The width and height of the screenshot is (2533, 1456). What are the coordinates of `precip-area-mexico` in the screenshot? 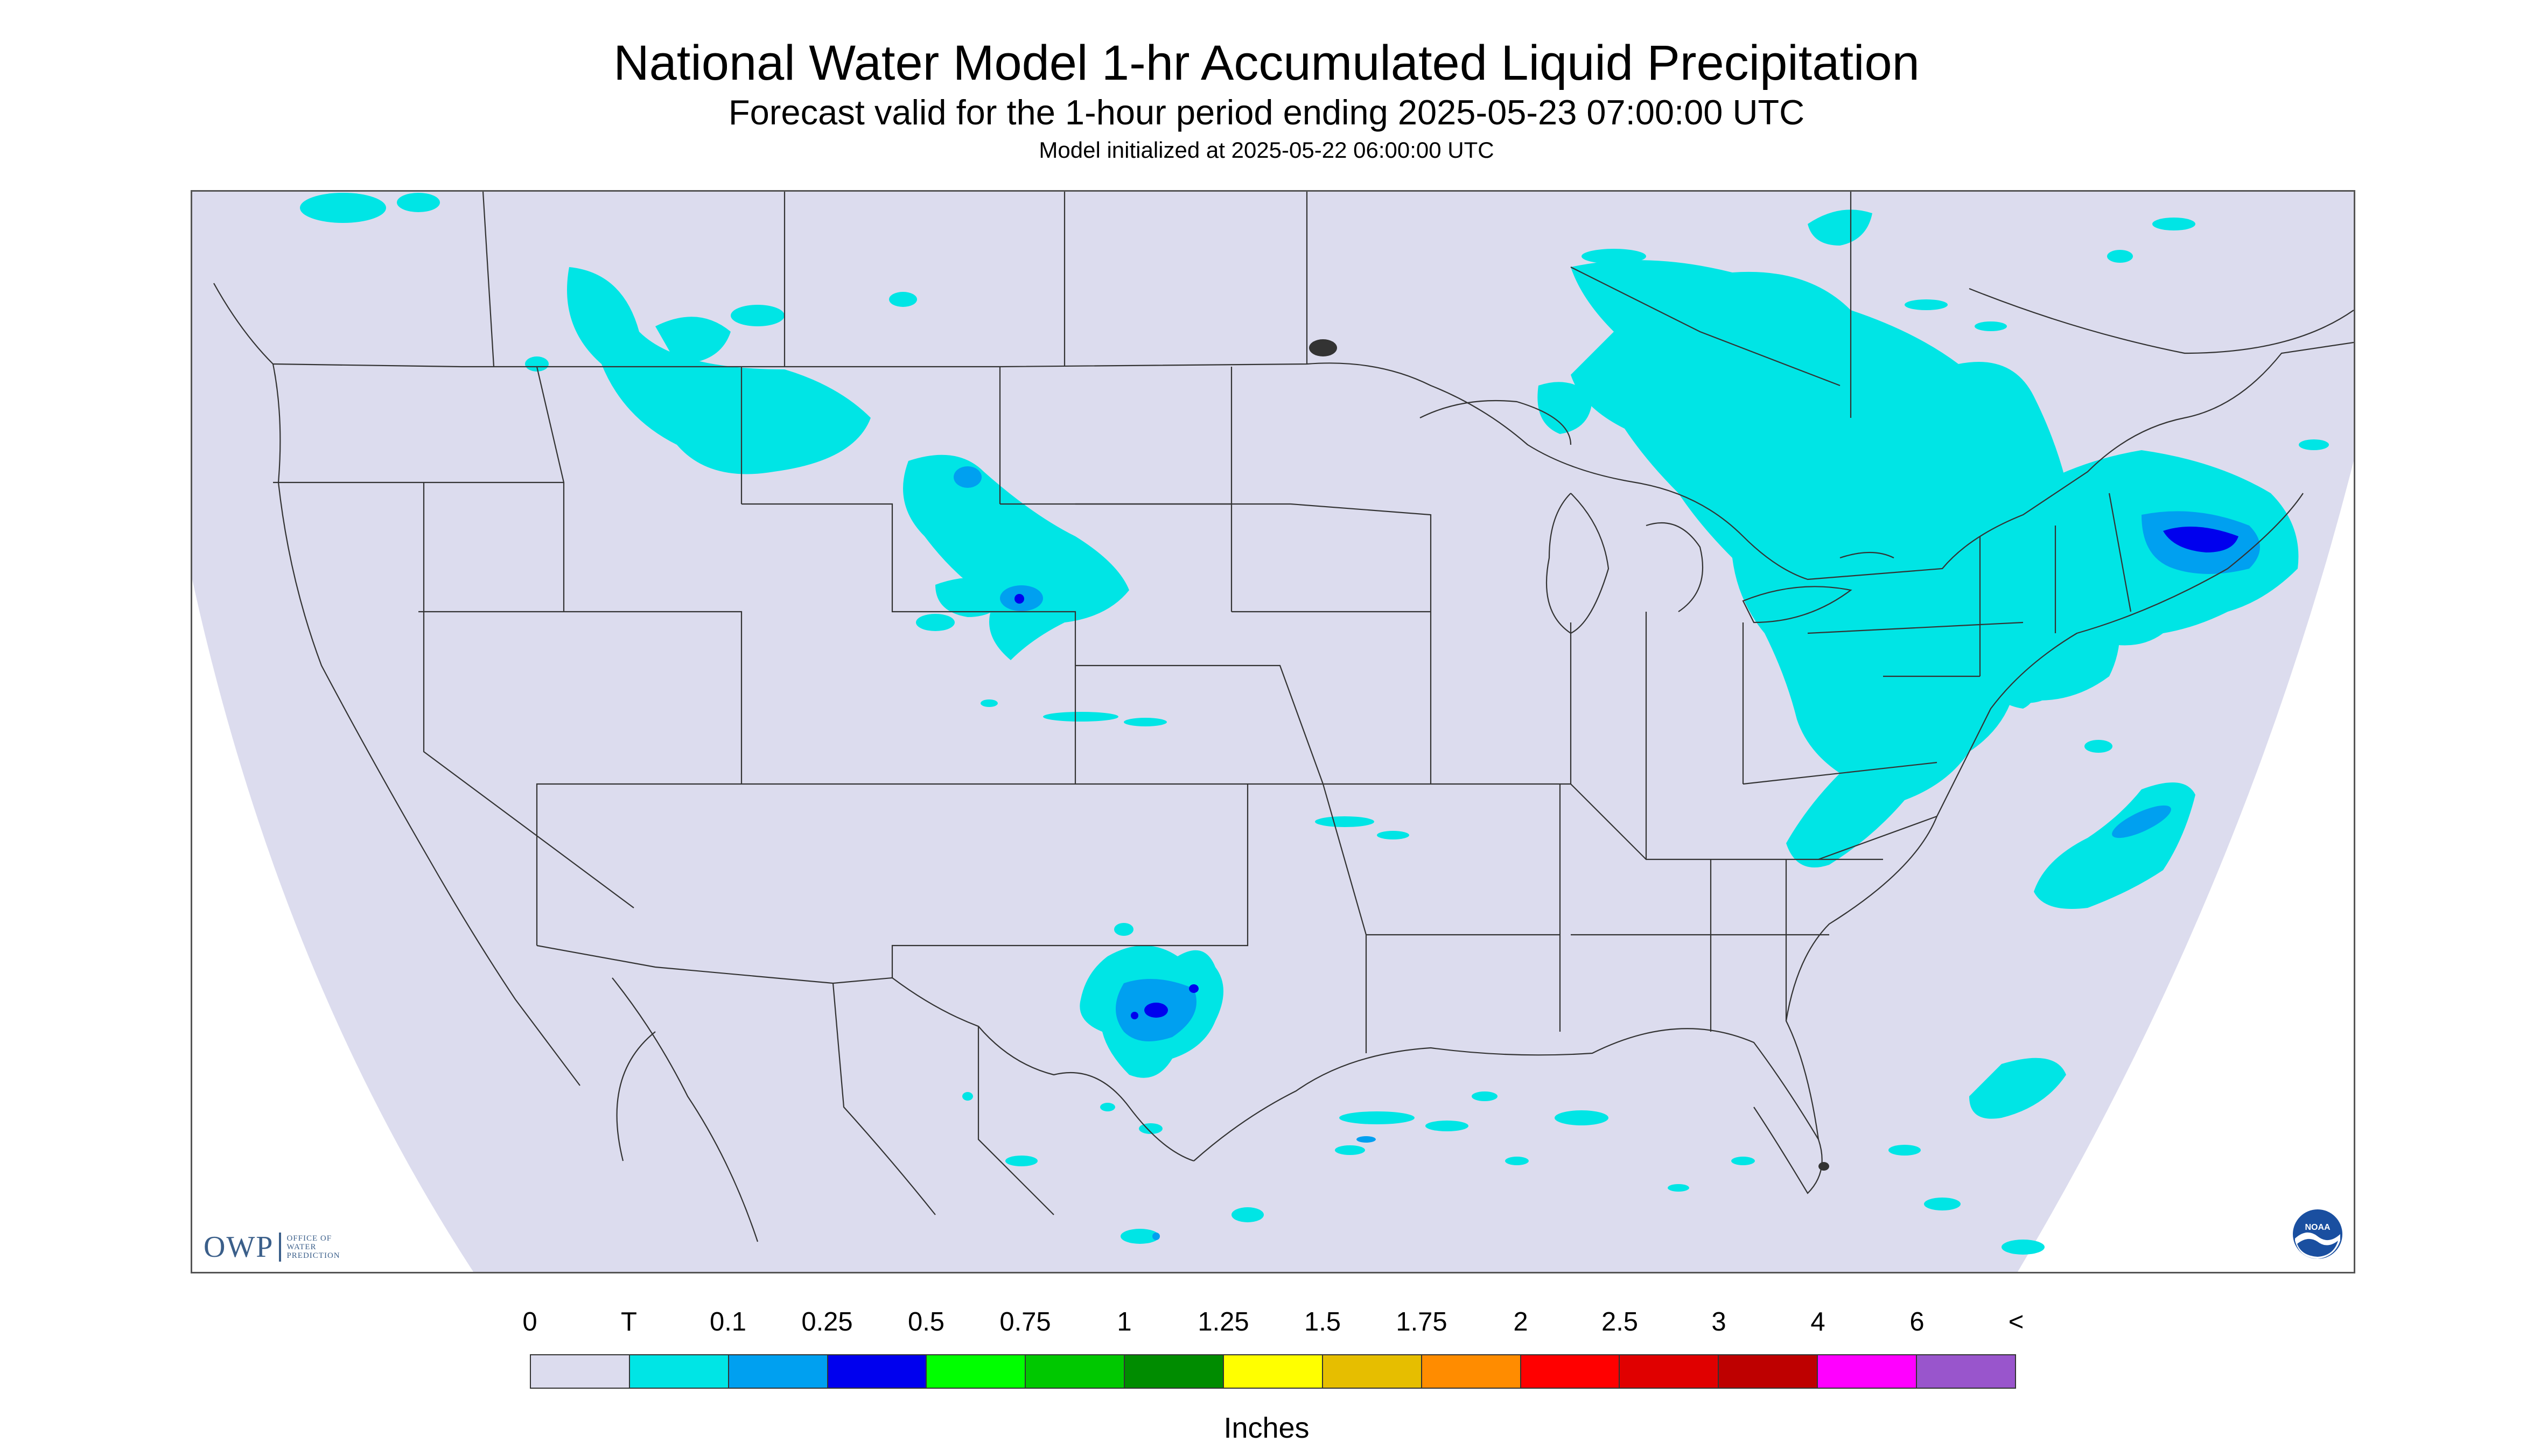 It's located at (1113, 1168).